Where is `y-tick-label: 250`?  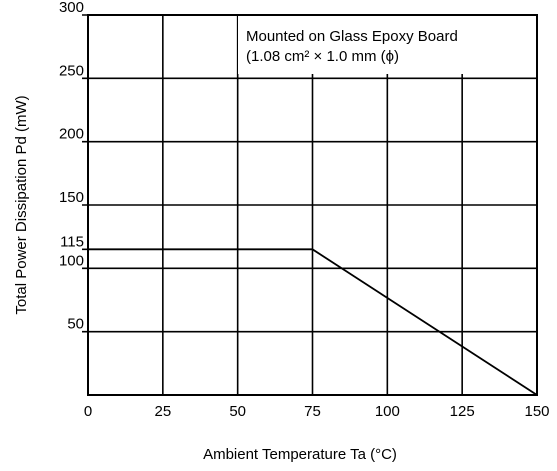
y-tick-label: 250 is located at coordinates (71, 70).